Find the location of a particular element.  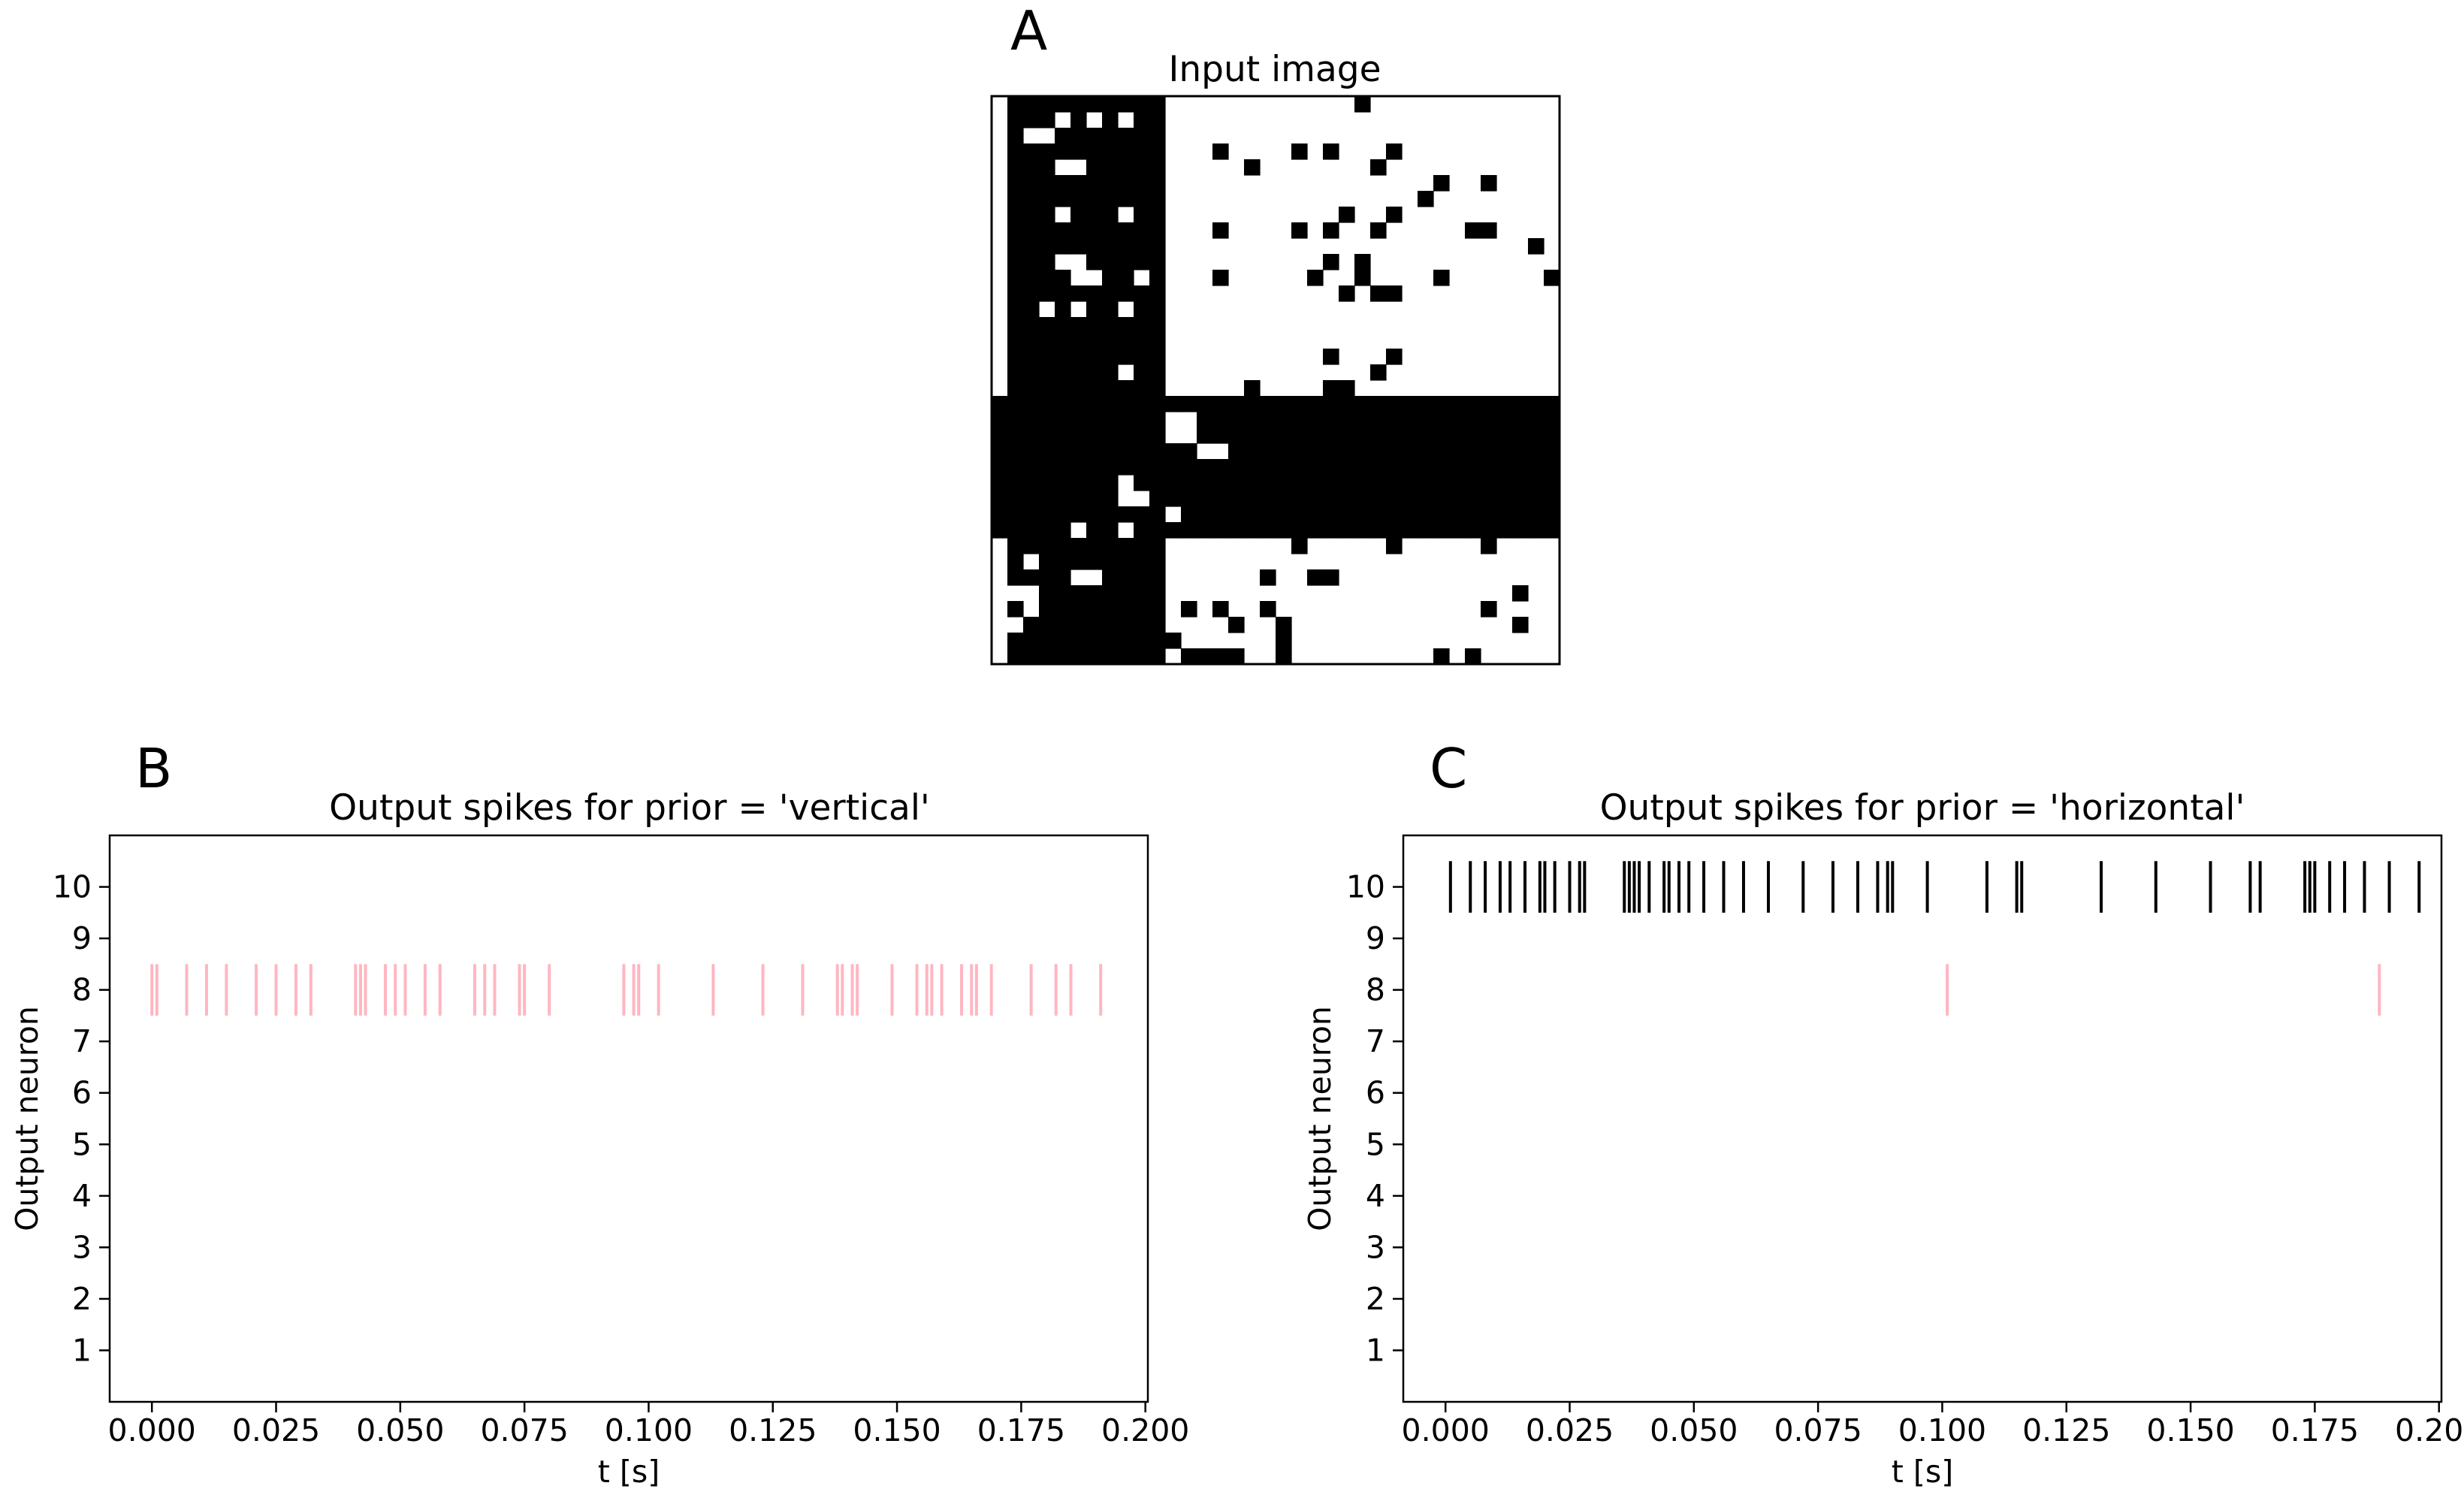

y-tick-label-b: 5 is located at coordinates (82, 1144).